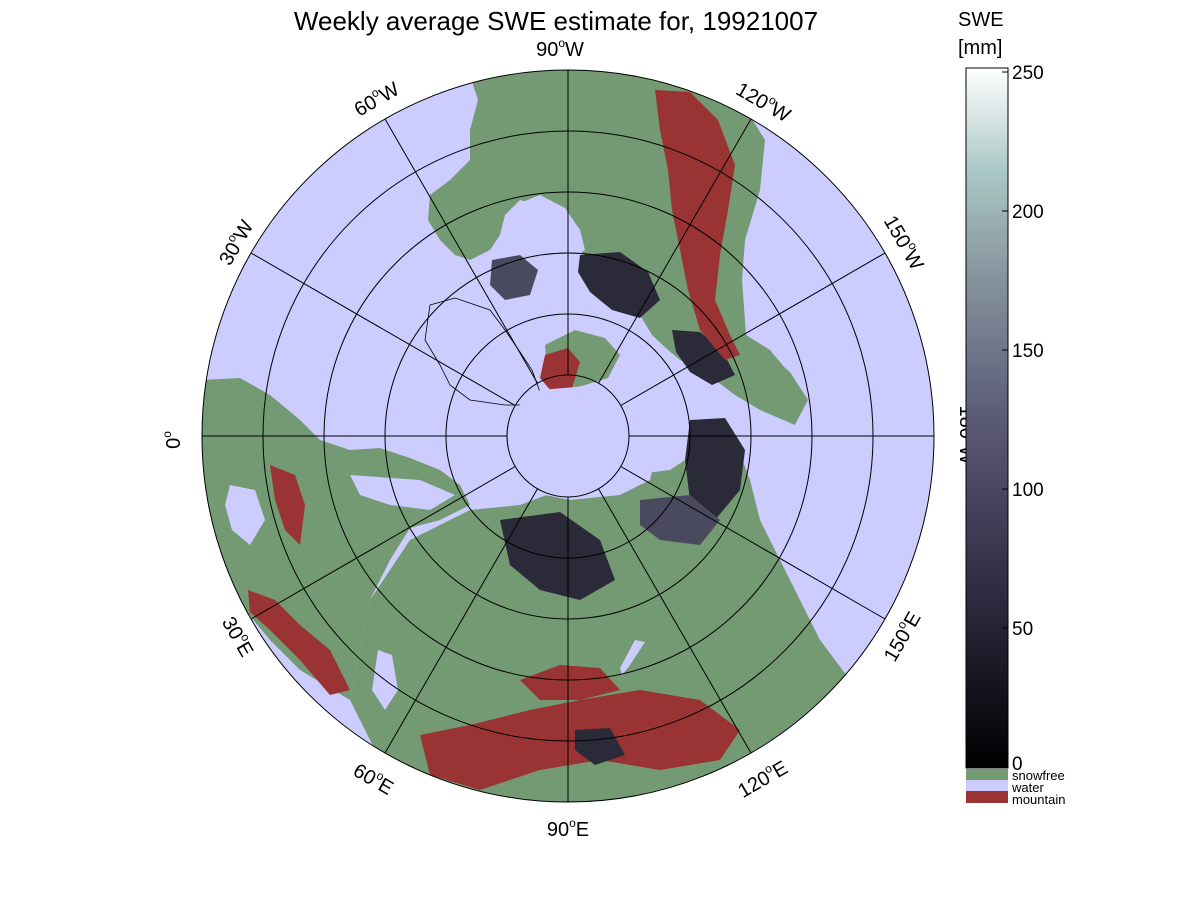 This screenshot has width=1201, height=901. Describe the element at coordinates (600, 746) in the screenshot. I see `tibet-snow` at that location.